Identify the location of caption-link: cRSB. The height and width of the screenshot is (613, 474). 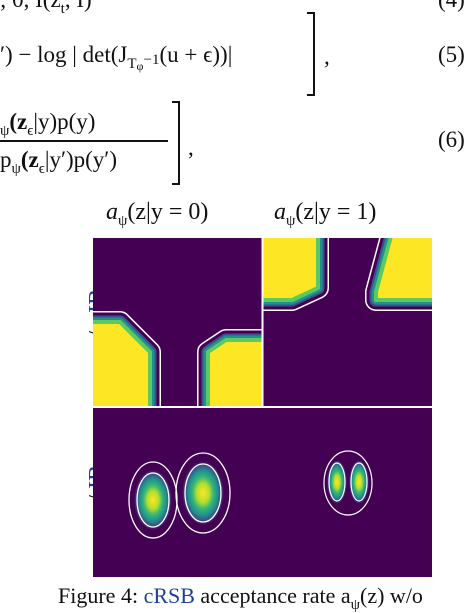
(169, 595).